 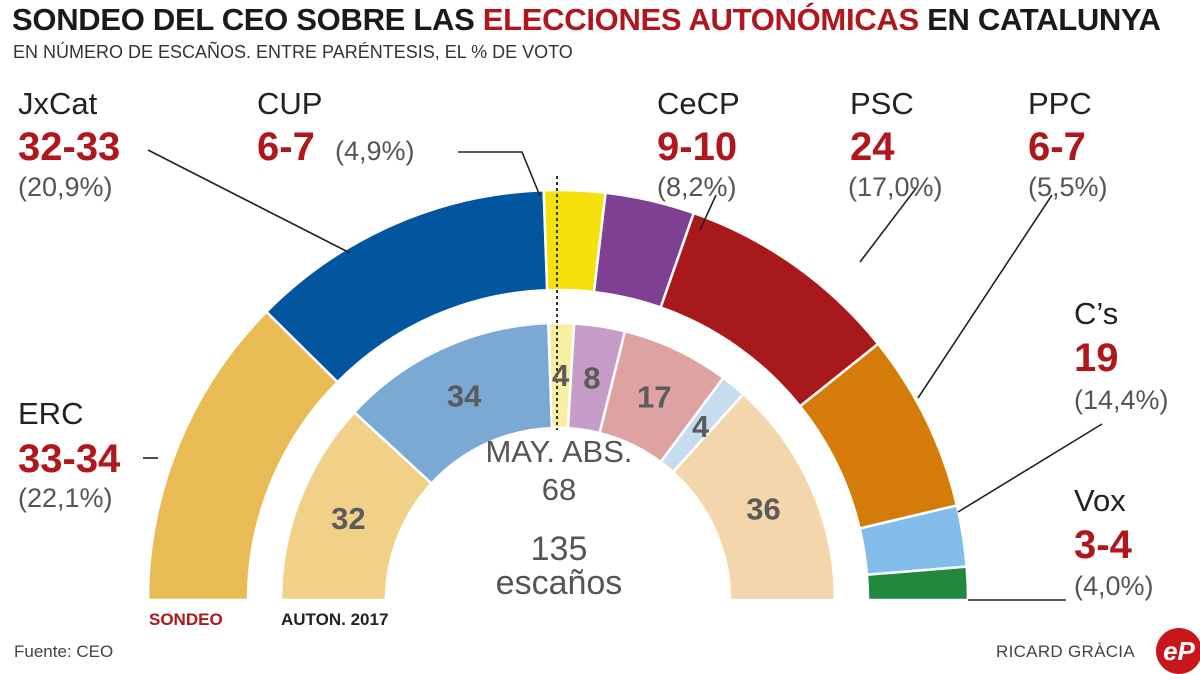 I want to click on majority-label: MAY. ABS., so click(x=559, y=451).